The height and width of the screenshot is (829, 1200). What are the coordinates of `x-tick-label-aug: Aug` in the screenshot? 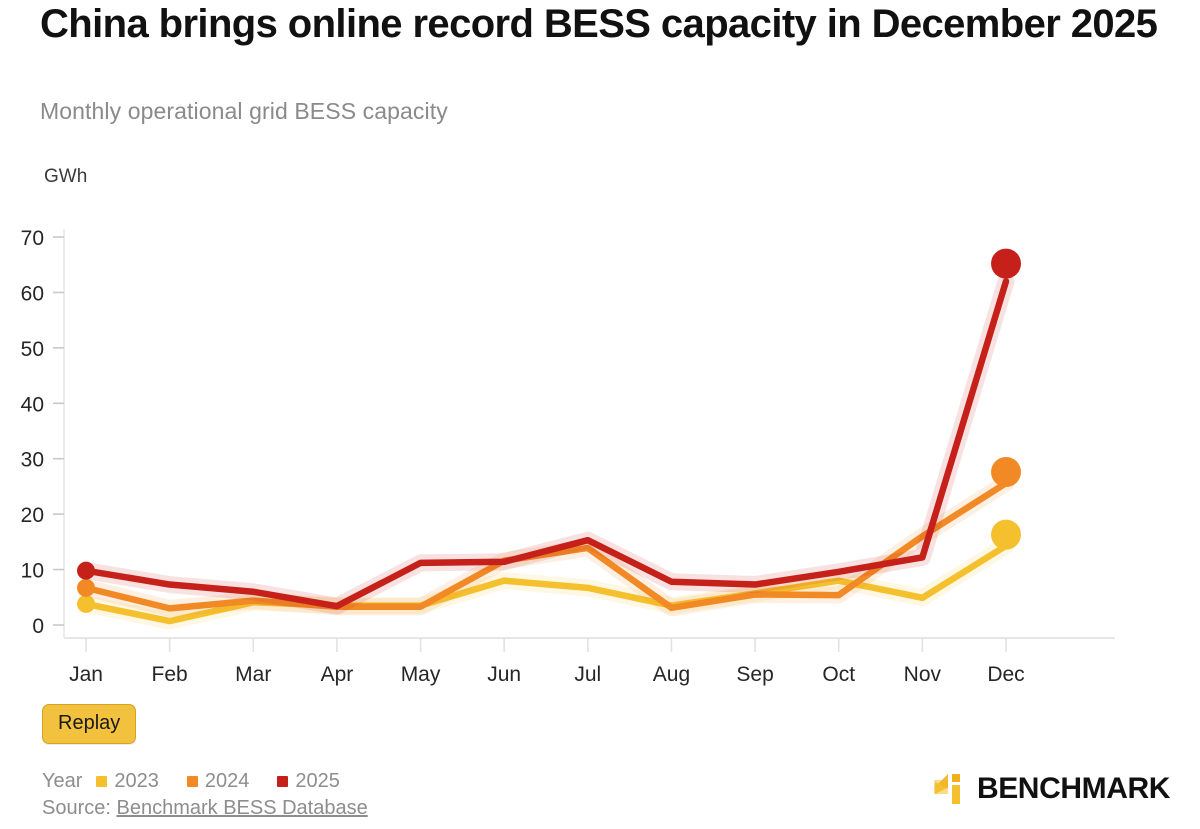 It's located at (671, 674).